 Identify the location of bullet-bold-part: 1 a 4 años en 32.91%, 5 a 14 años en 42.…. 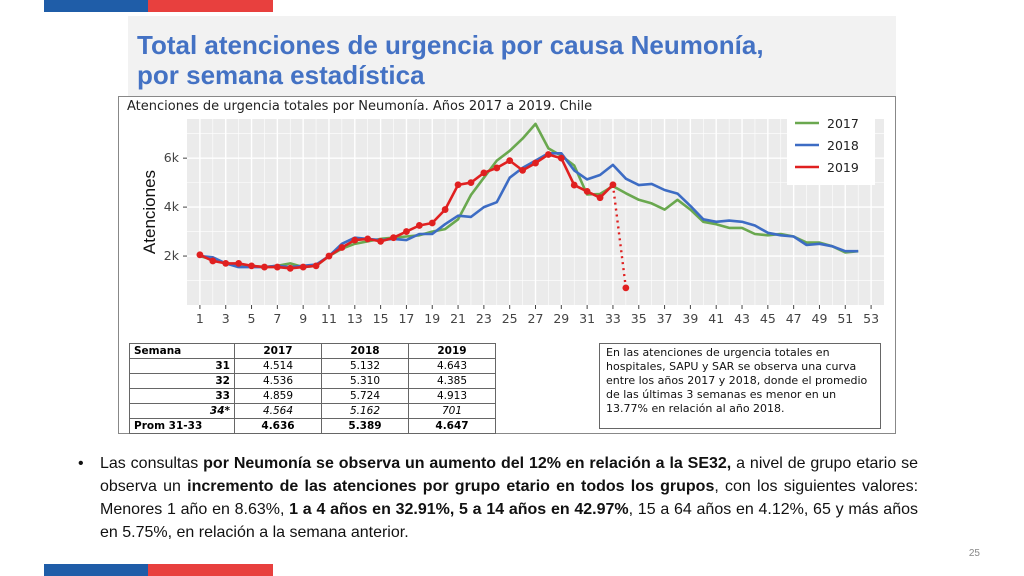
(459, 509).